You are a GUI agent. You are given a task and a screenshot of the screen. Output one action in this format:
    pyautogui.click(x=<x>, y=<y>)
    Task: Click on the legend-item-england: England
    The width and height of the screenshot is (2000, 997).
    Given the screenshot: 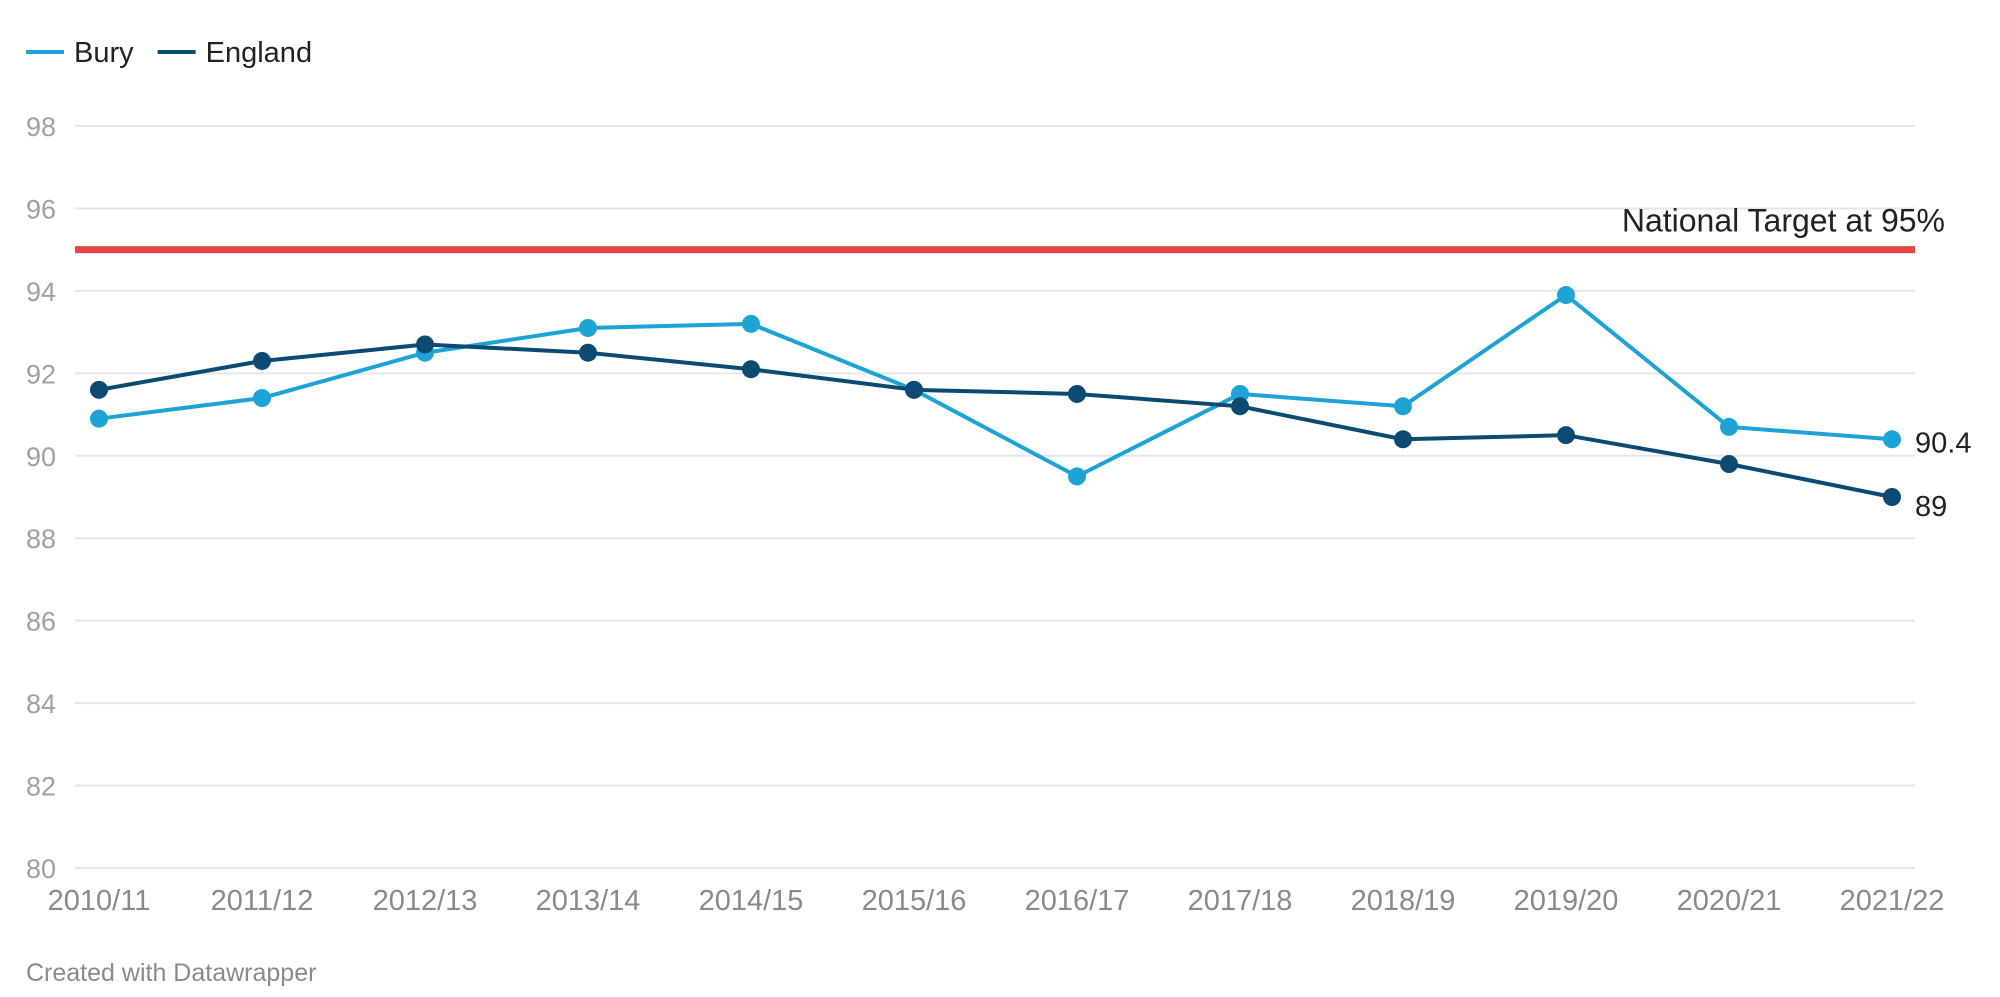 What is the action you would take?
    pyautogui.click(x=234, y=53)
    